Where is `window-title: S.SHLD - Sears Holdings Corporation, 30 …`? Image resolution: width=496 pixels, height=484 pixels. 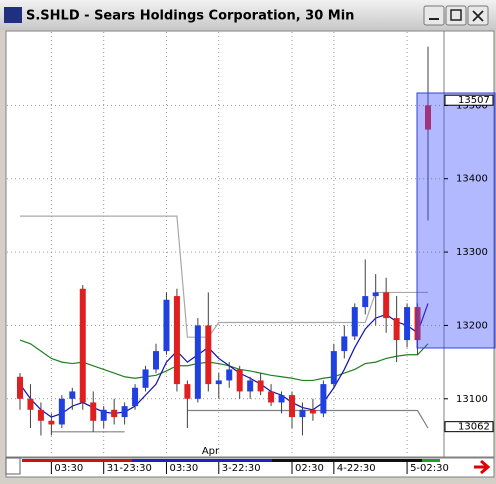 window-title: S.SHLD - Sears Holdings Corporation, 30 … is located at coordinates (190, 16).